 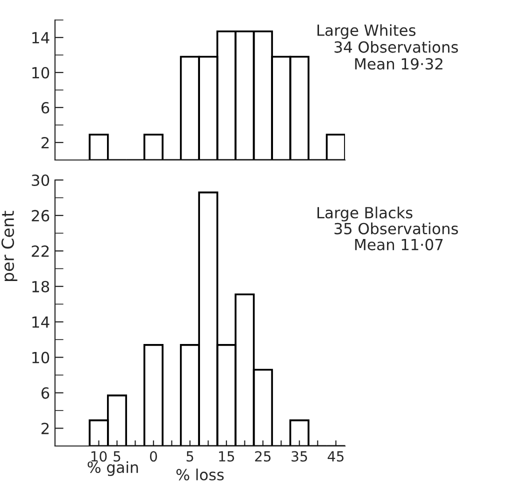 I want to click on text: Mean 19·32, so click(x=398, y=64).